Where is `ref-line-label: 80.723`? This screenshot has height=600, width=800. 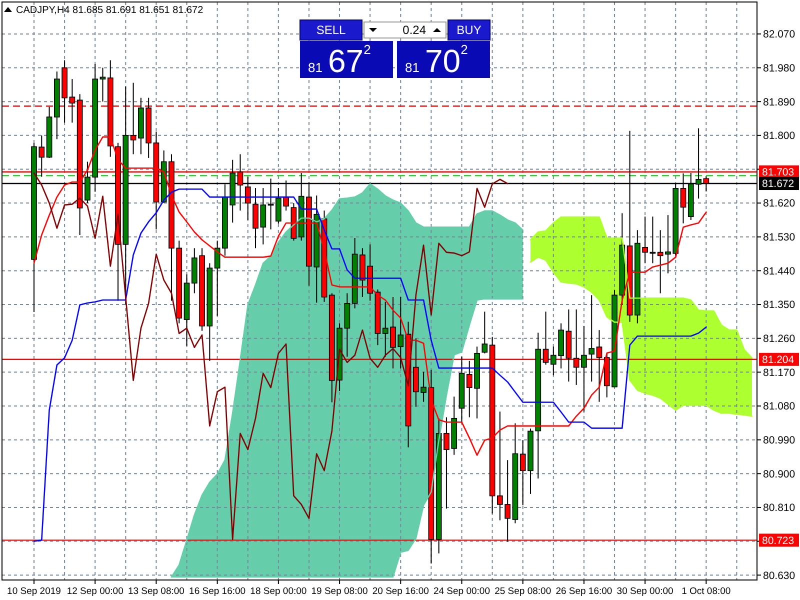
ref-line-label: 80.723 is located at coordinates (778, 540).